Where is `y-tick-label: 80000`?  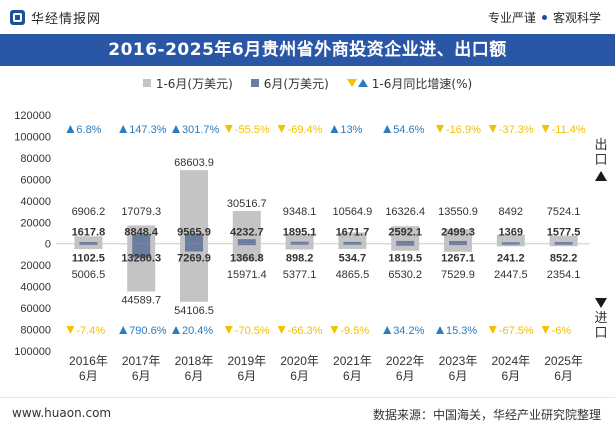
y-tick-label: 80000 is located at coordinates (35, 159).